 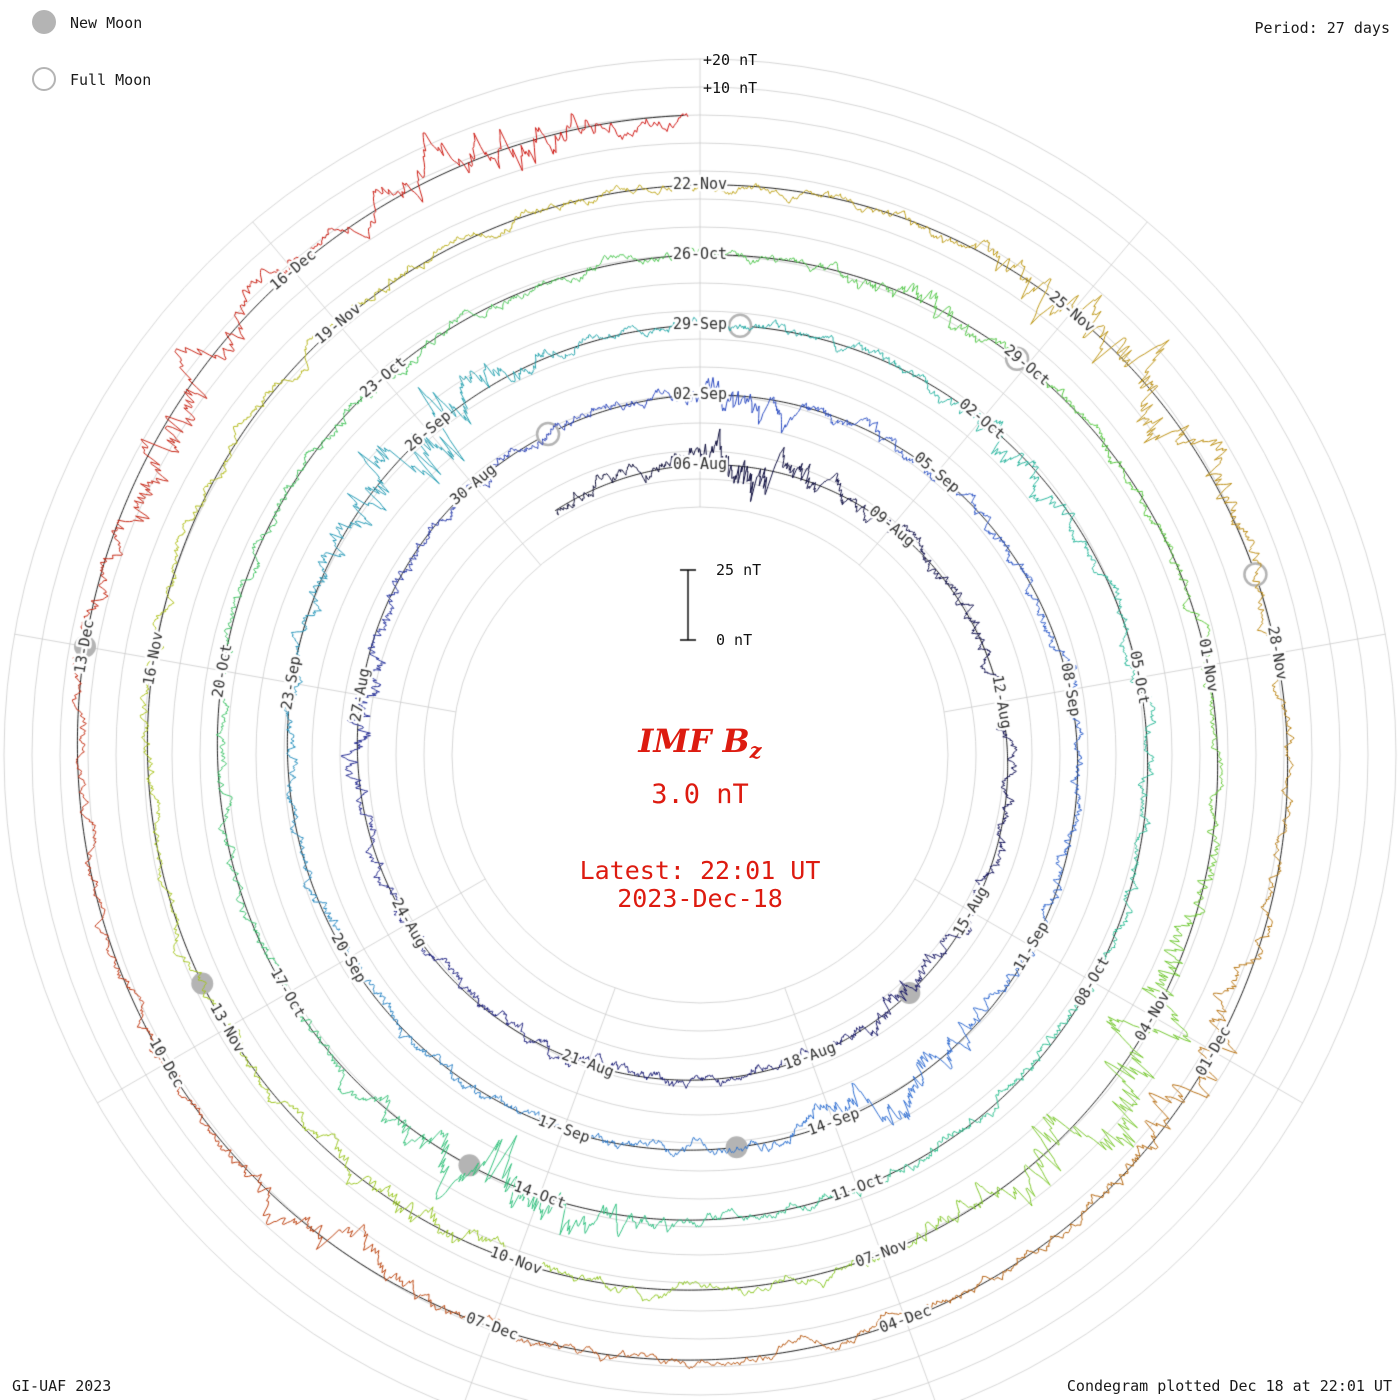 I want to click on full-moon-label: Full Moon, so click(x=111, y=80).